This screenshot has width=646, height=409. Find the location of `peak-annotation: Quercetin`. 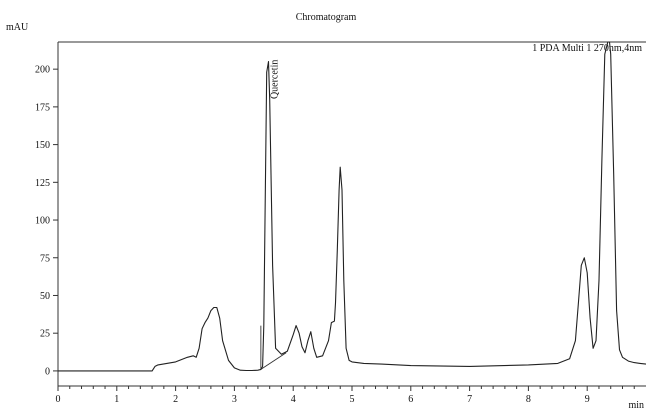

peak-annotation: Quercetin is located at coordinates (275, 79).